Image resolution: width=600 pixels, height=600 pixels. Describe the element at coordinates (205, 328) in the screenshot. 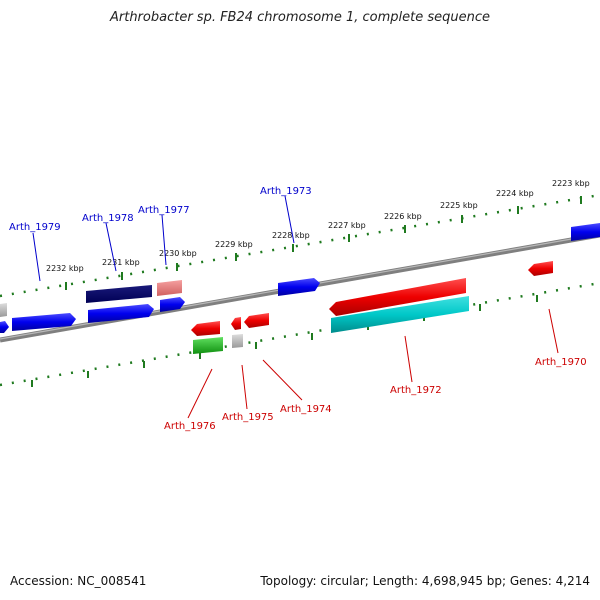

I see `gene-arth-1976` at that location.